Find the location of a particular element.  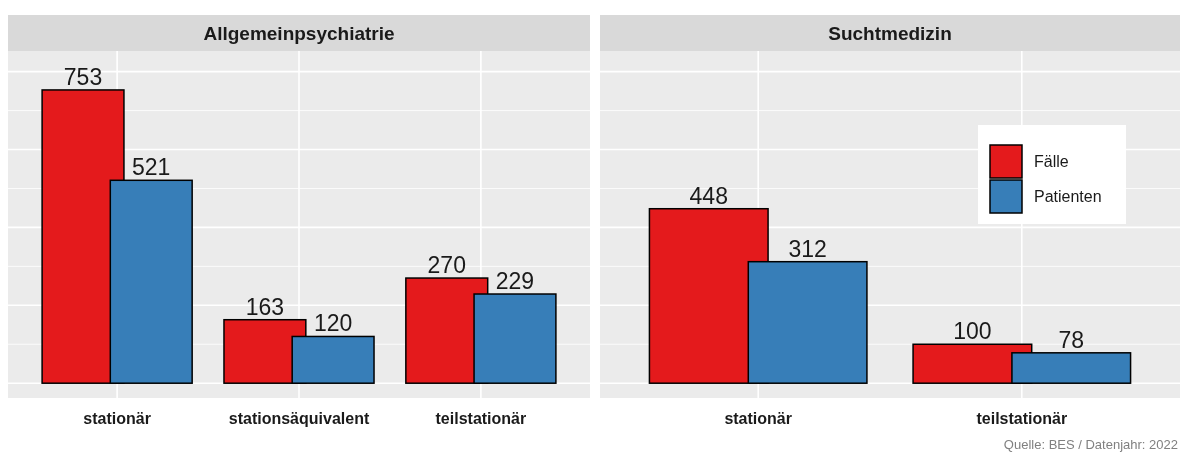

source-note: Quelle: BES / Datenjahr: 2022 is located at coordinates (1090, 444).